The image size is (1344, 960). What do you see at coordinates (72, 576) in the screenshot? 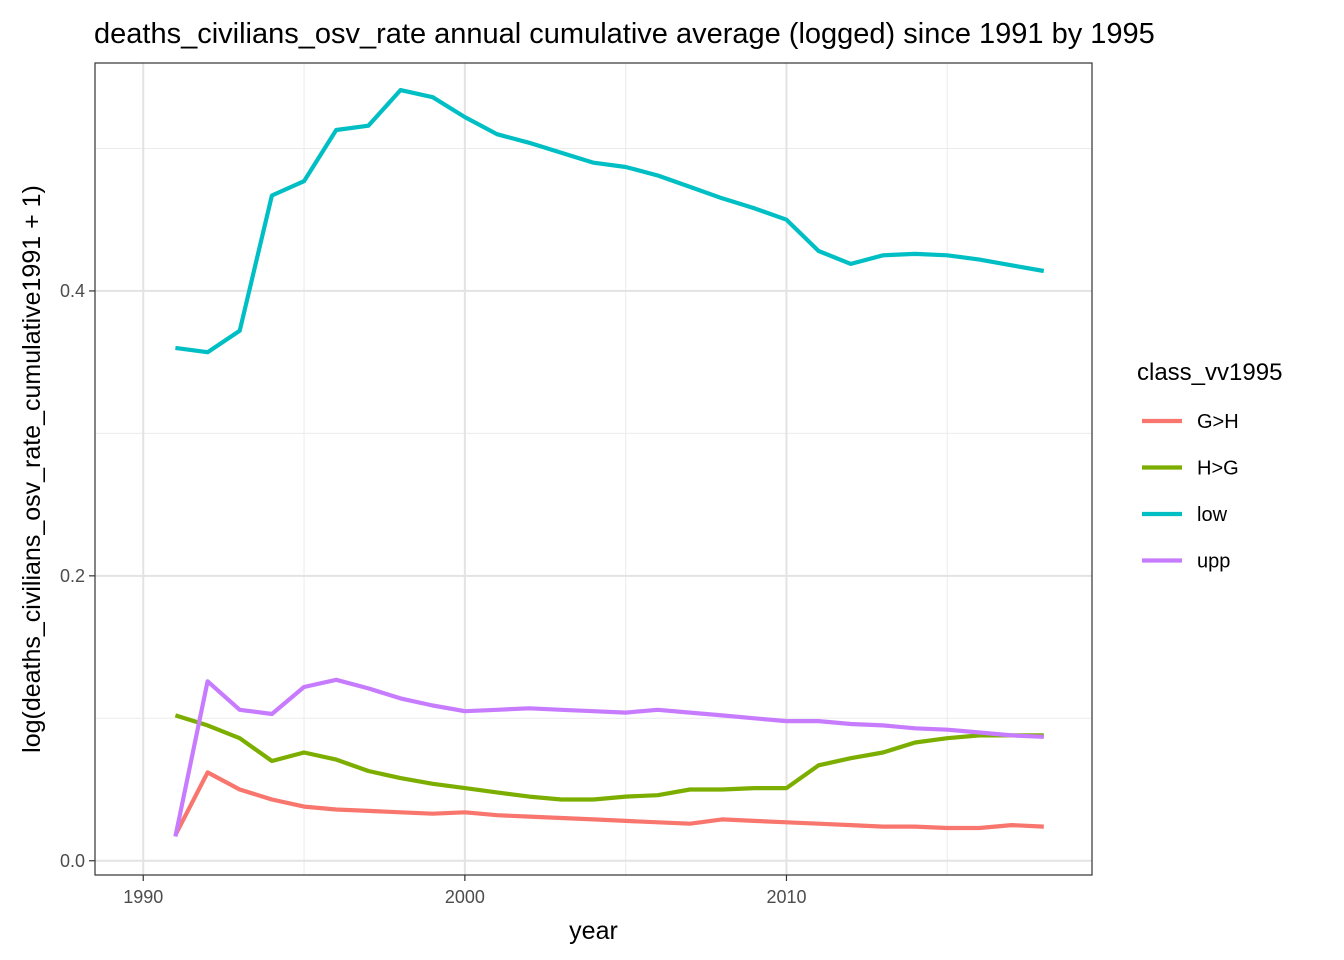
I see `y-tick-label: 0.2` at bounding box center [72, 576].